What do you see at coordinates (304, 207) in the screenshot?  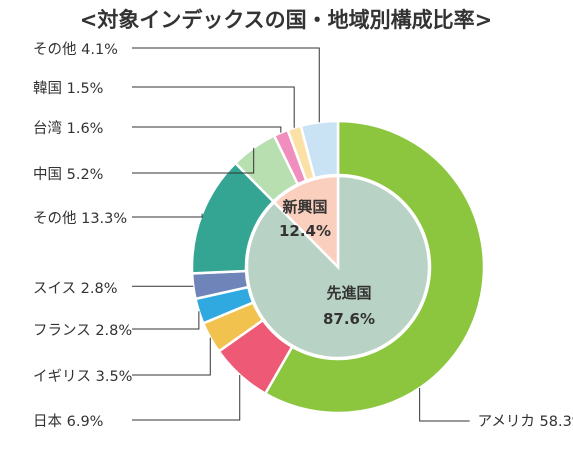 I see `inner-label-name-1: 新興国` at bounding box center [304, 207].